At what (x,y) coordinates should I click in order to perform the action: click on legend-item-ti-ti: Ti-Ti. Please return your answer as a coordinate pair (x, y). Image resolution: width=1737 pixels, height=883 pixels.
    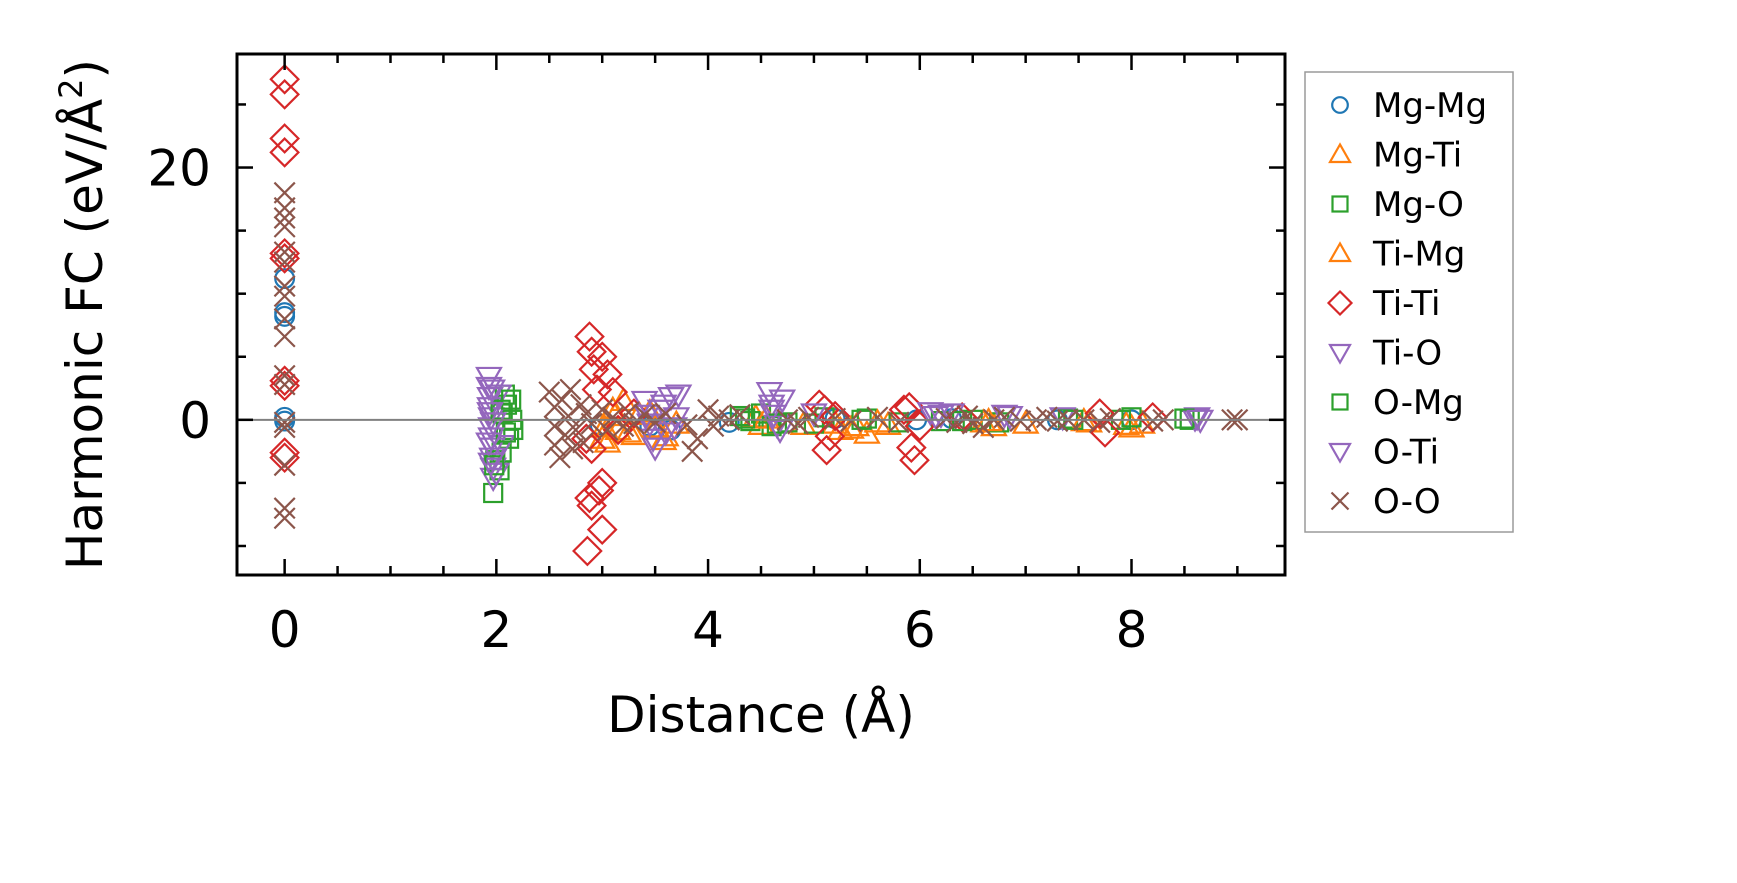
    Looking at the image, I should click on (1383, 304).